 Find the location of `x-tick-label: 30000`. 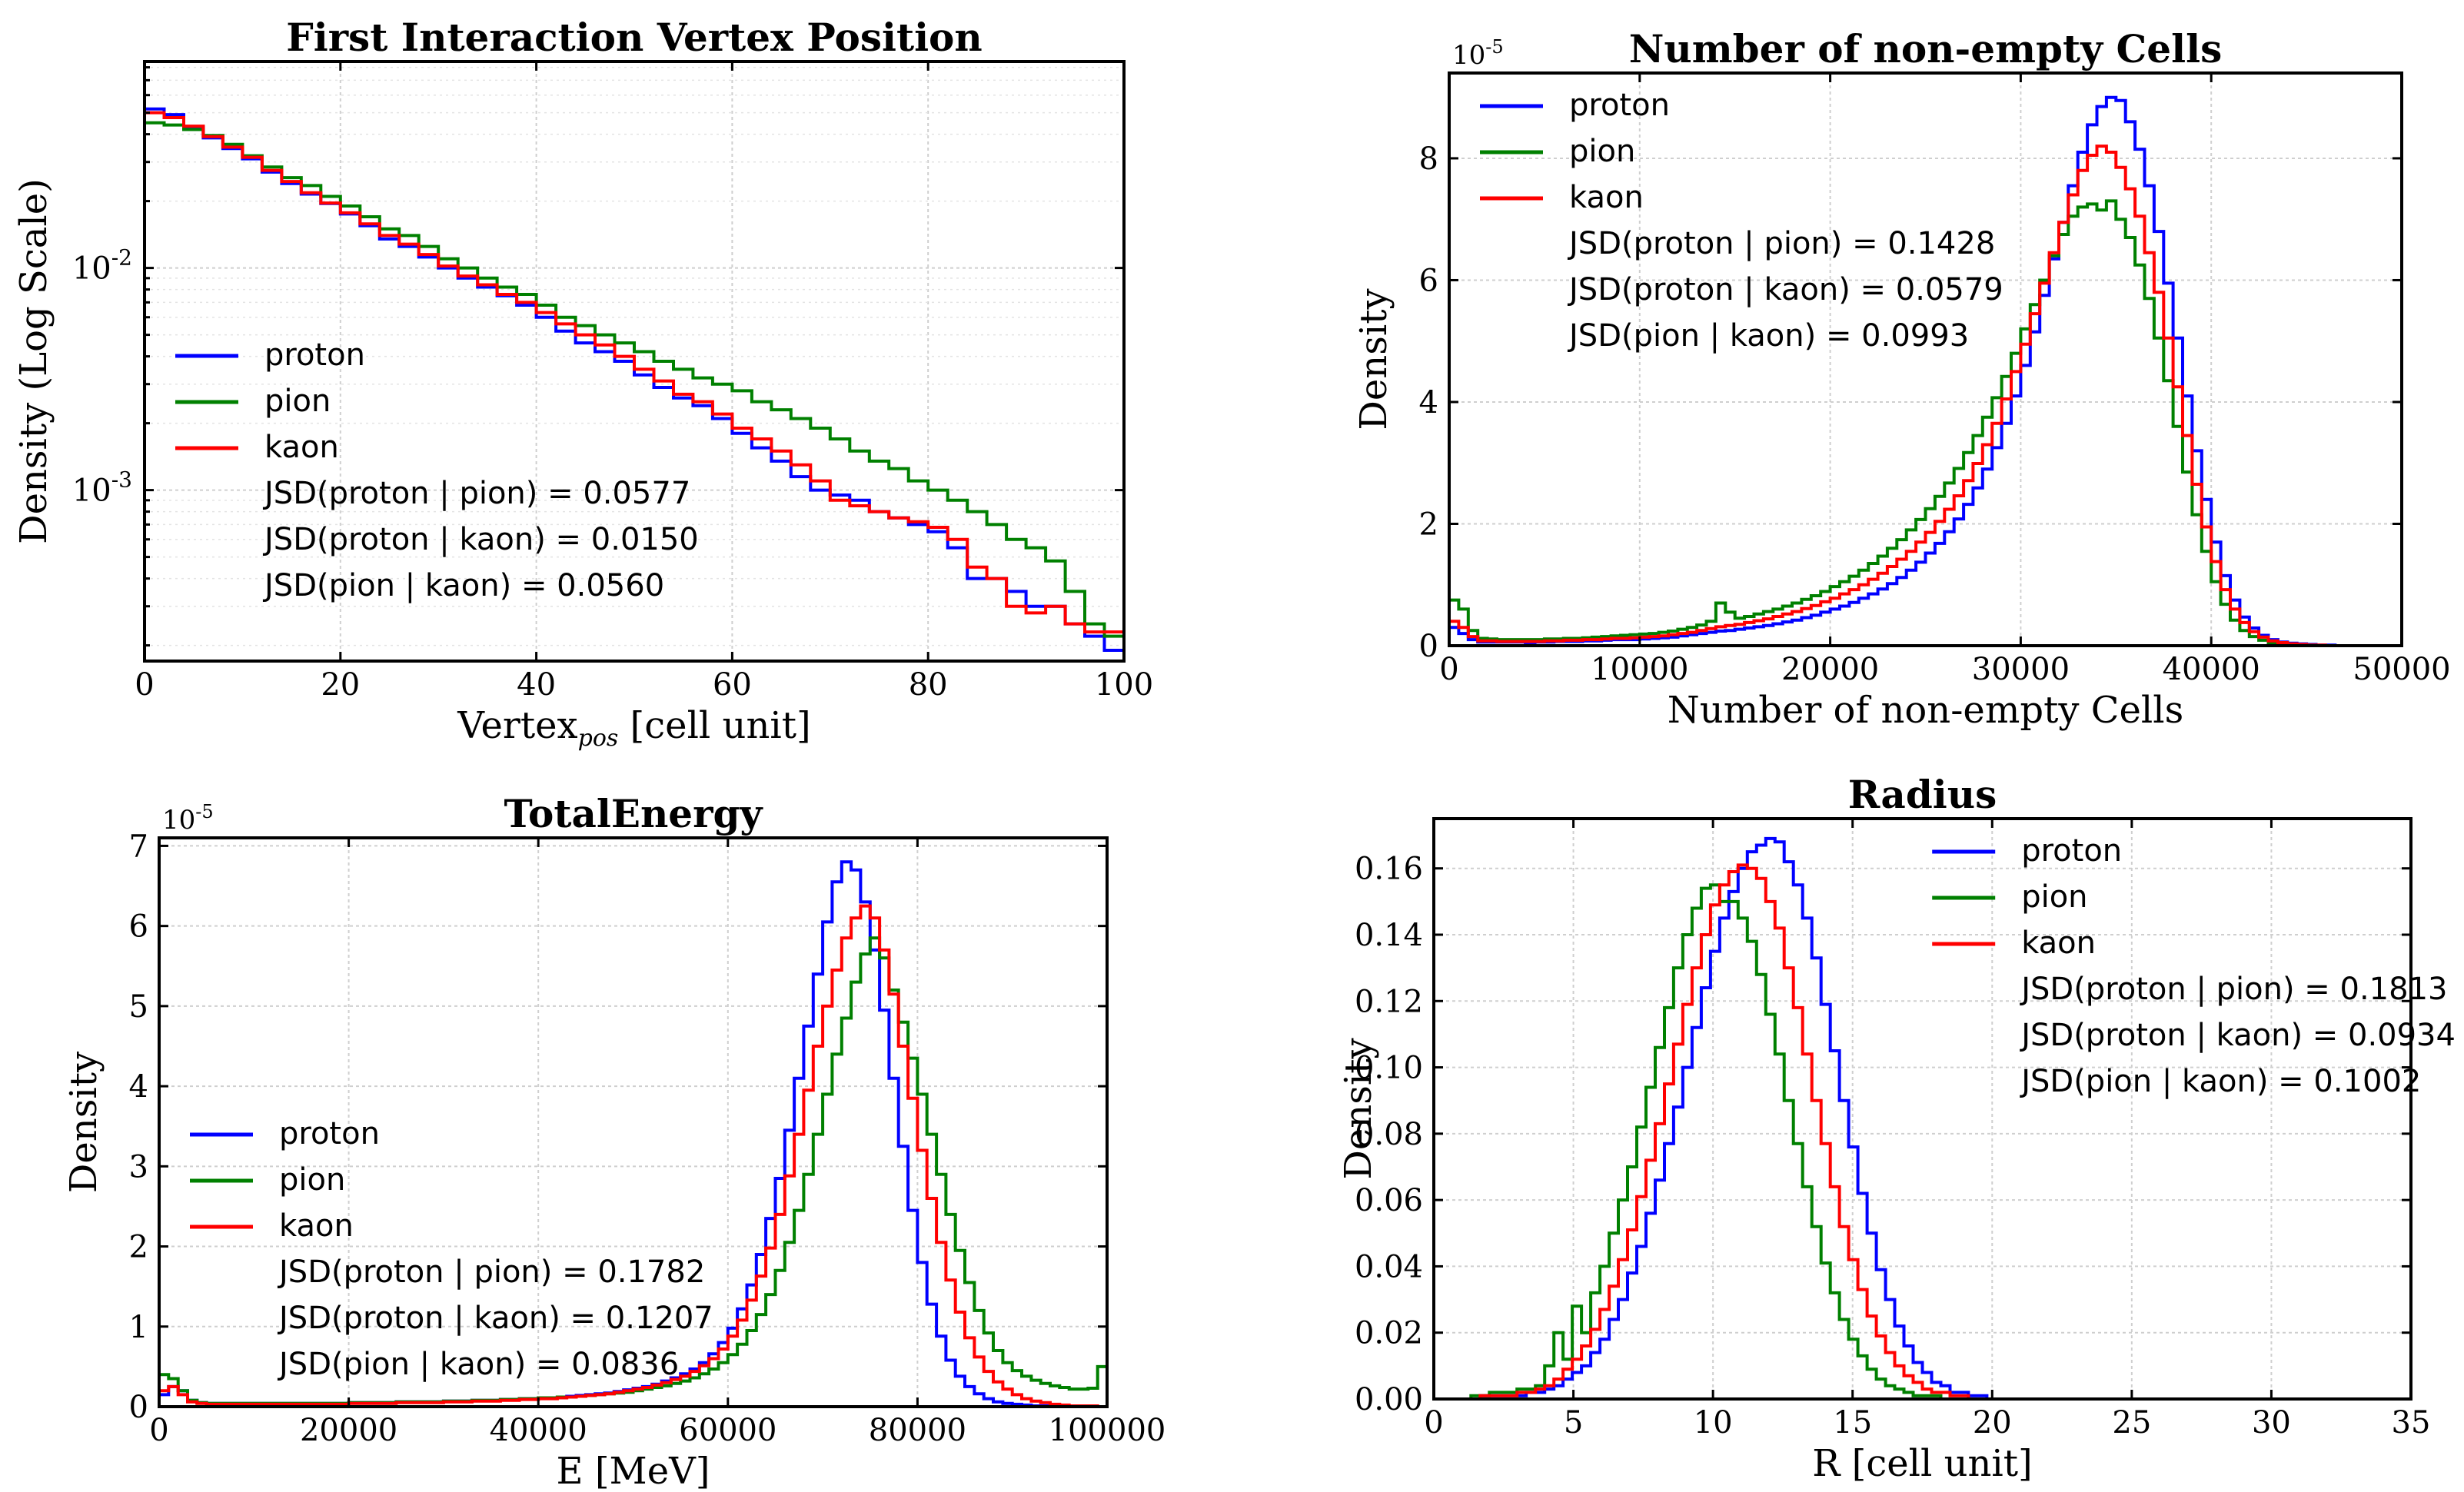

x-tick-label: 30000 is located at coordinates (2021, 670).